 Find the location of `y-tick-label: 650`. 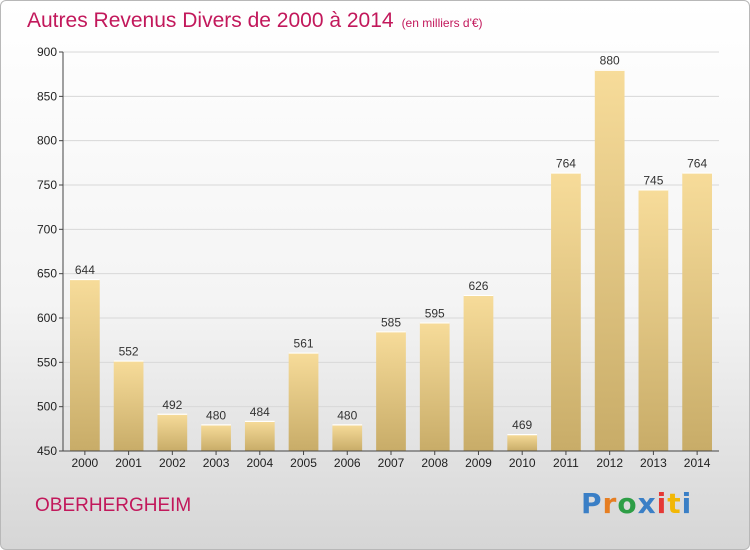

y-tick-label: 650 is located at coordinates (47, 274).